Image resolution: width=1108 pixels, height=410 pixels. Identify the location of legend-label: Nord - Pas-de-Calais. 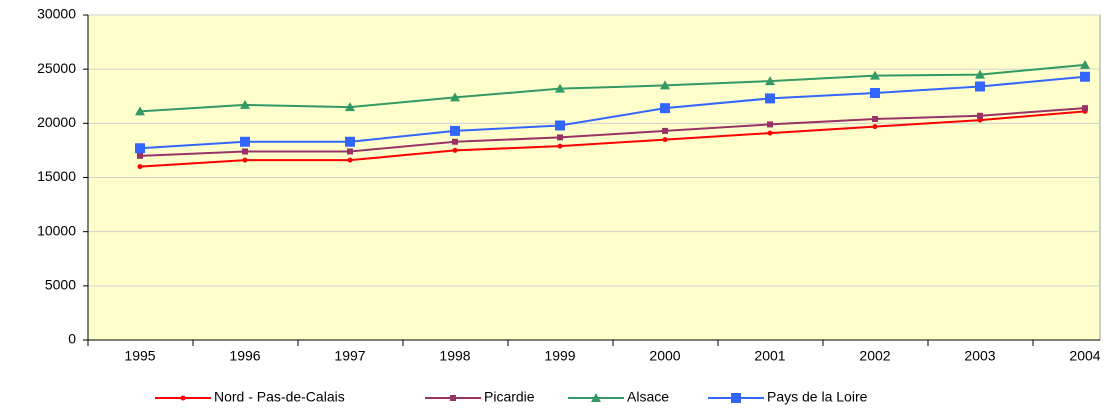
(279, 397).